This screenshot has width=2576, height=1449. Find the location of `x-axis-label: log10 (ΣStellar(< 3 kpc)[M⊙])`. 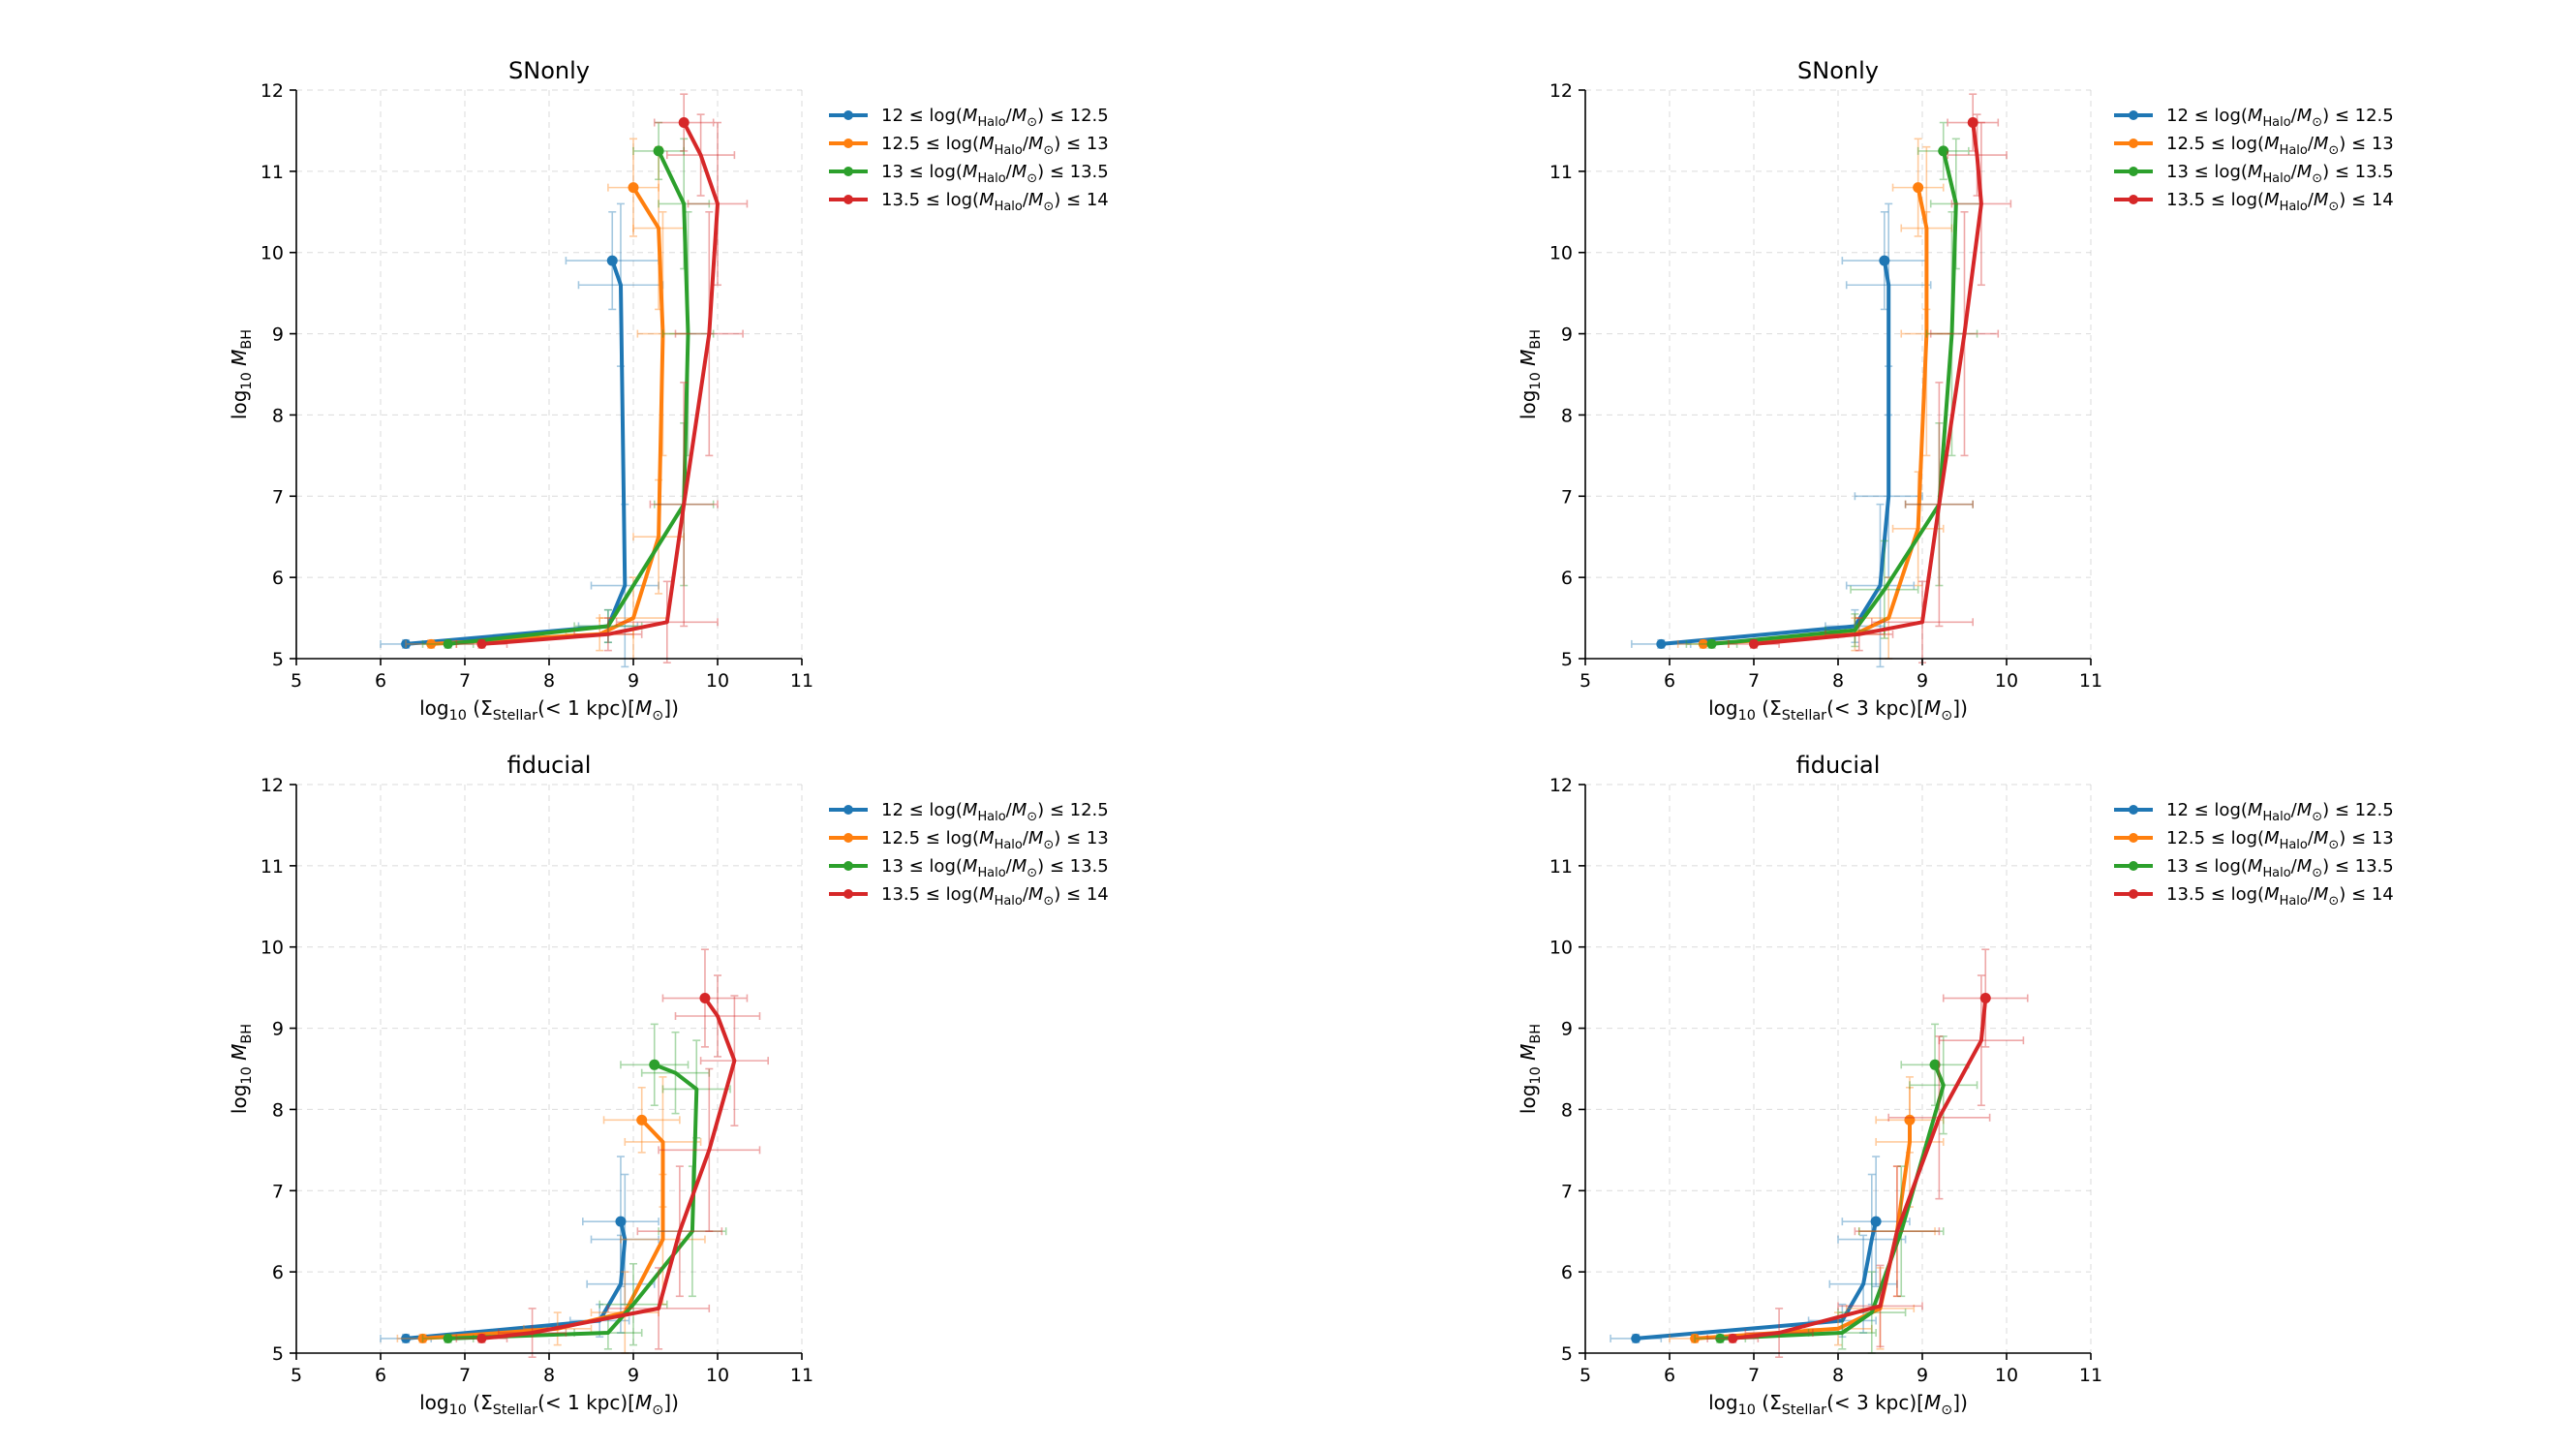

x-axis-label: log10 (ΣStellar(< 3 kpc)[M⊙]) is located at coordinates (1838, 1405).